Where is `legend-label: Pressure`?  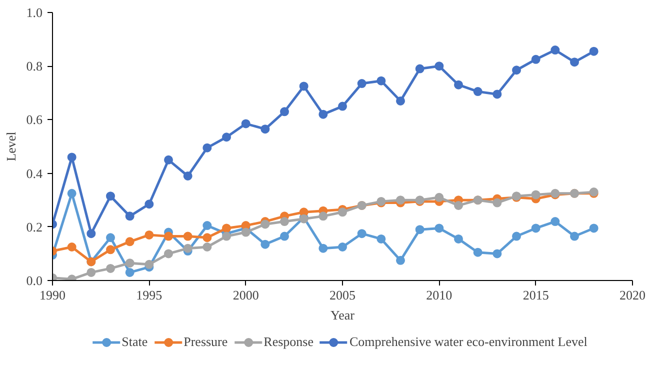 legend-label: Pressure is located at coordinates (206, 342).